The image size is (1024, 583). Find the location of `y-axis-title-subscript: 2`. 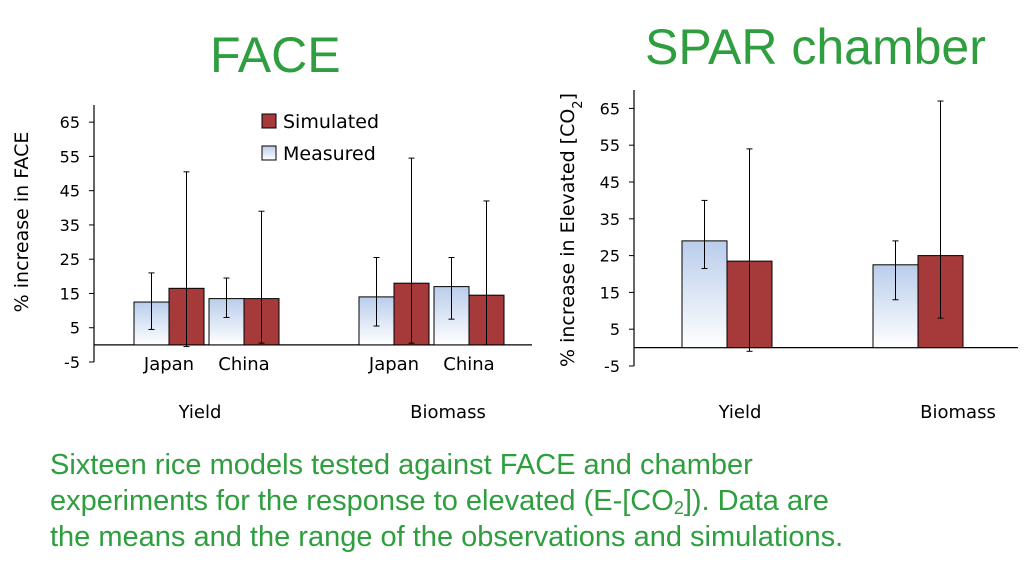

y-axis-title-subscript: 2 is located at coordinates (578, 104).